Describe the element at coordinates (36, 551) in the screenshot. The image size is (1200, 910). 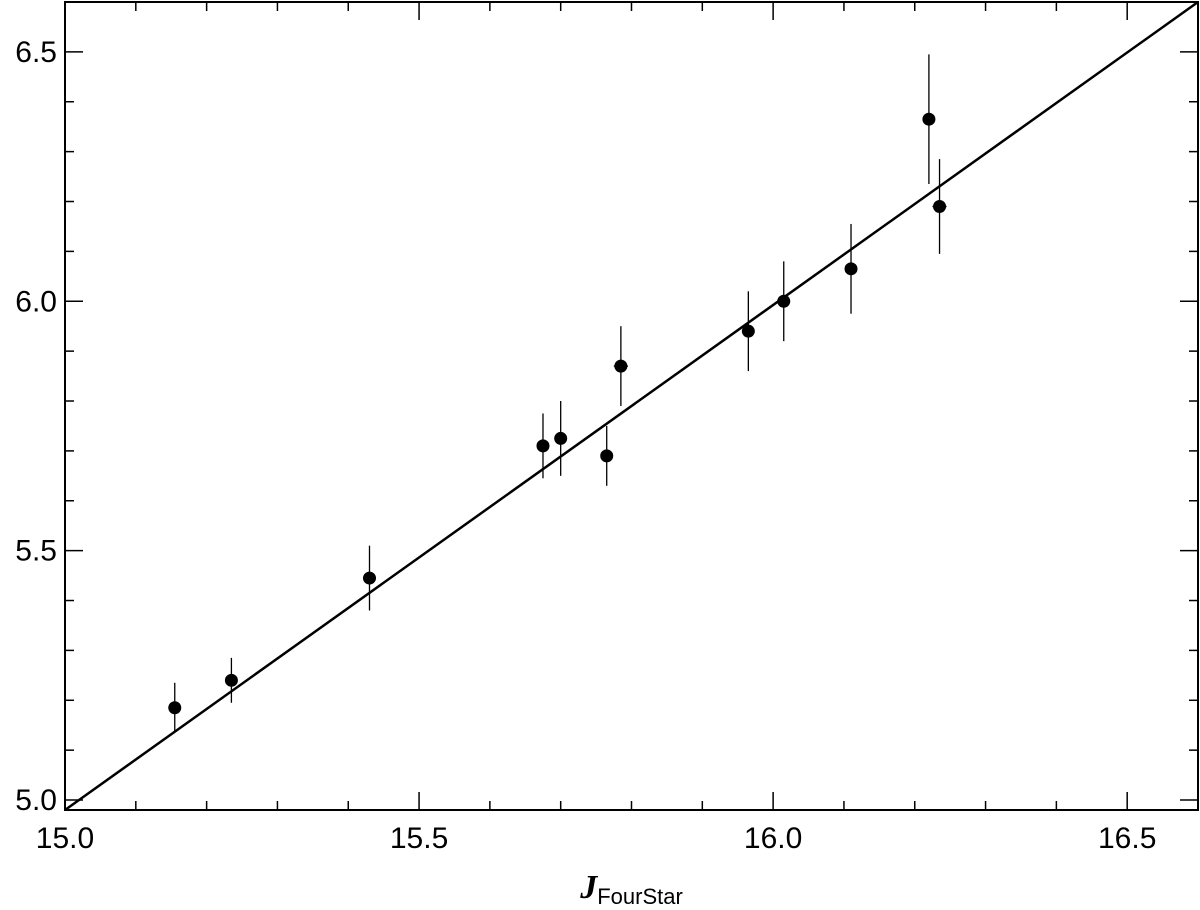
I see `y-tick-label: 5.5` at that location.